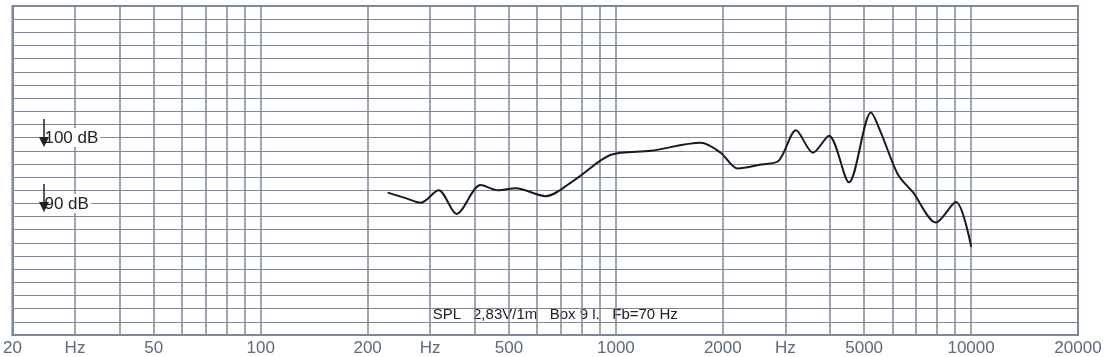  What do you see at coordinates (615, 347) in the screenshot?
I see `x-tick-label: 1000` at bounding box center [615, 347].